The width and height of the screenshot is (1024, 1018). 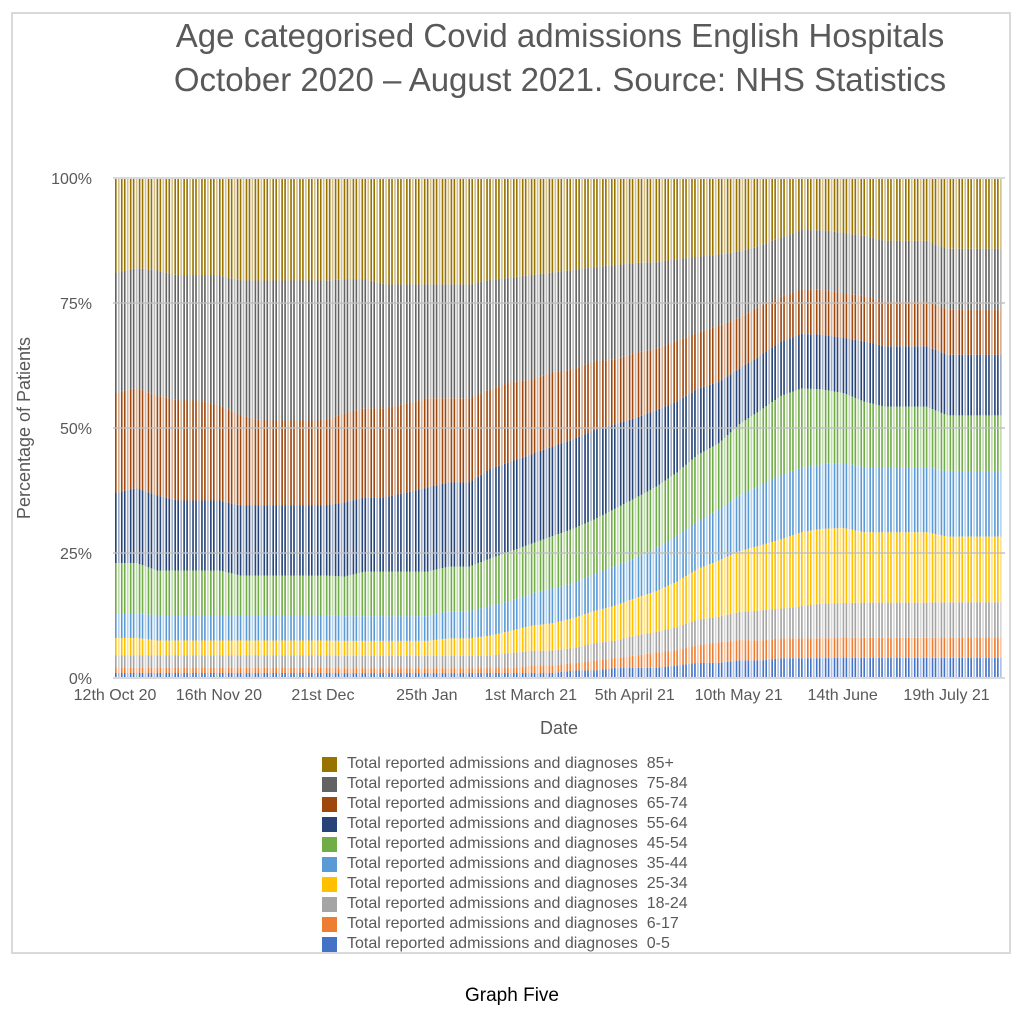 What do you see at coordinates (76, 554) in the screenshot?
I see `y-tick-label: 25%` at bounding box center [76, 554].